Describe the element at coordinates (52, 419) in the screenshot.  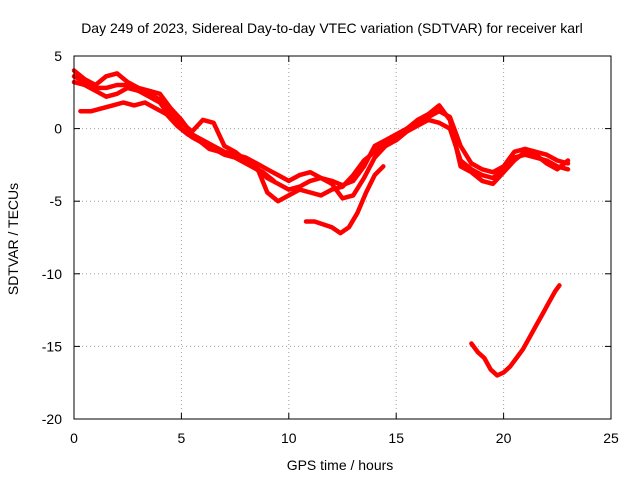
I see `y-tick-label: -20` at that location.